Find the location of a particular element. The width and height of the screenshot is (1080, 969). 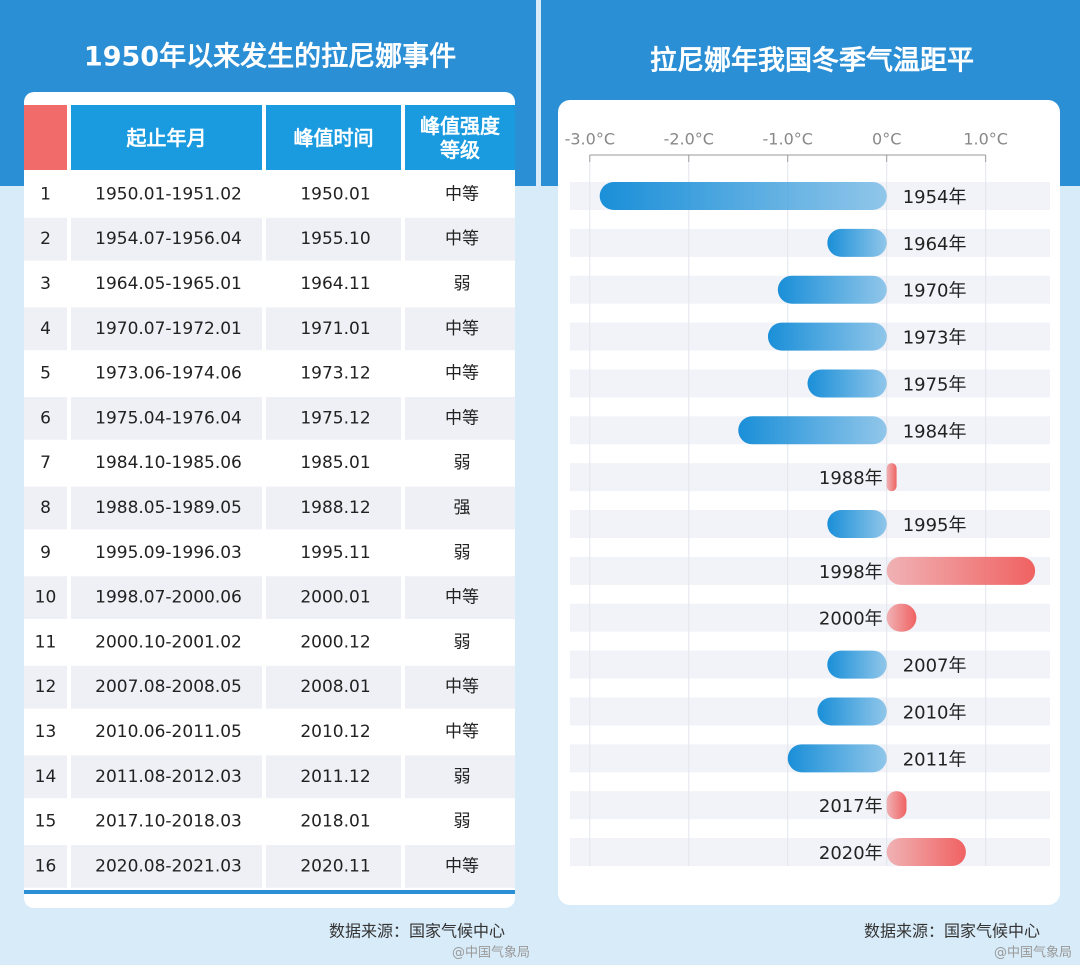

table-title: 1950年以来发生的拉尼娜事件 is located at coordinates (270, 57).